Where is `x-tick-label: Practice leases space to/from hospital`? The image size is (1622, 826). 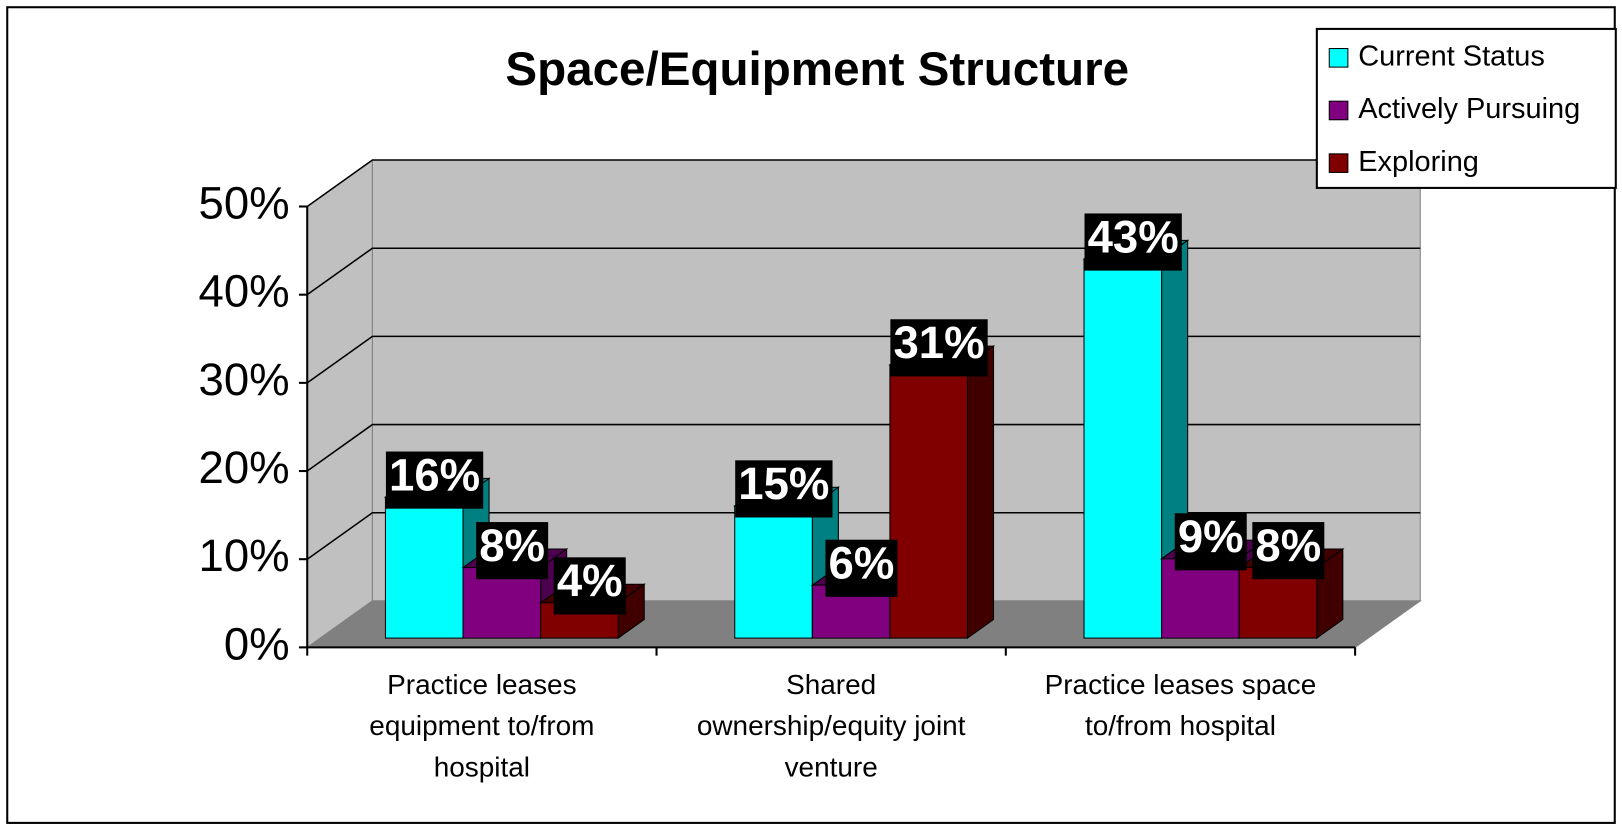 x-tick-label: Practice leases space to/from hospital is located at coordinates (1180, 705).